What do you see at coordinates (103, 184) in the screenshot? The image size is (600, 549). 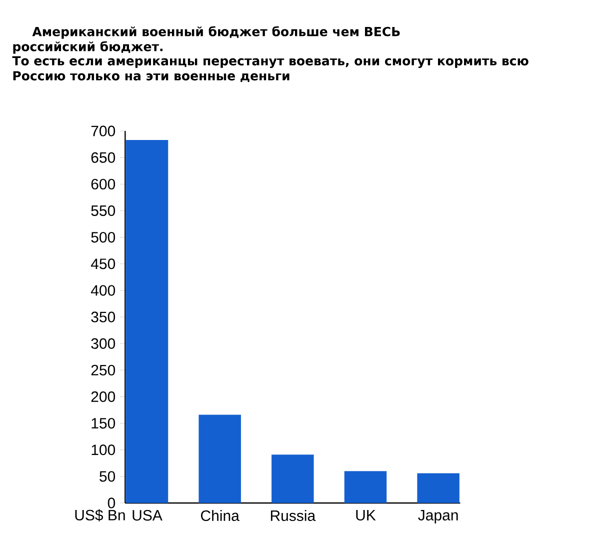 I see `y-tick-label: 600` at bounding box center [103, 184].